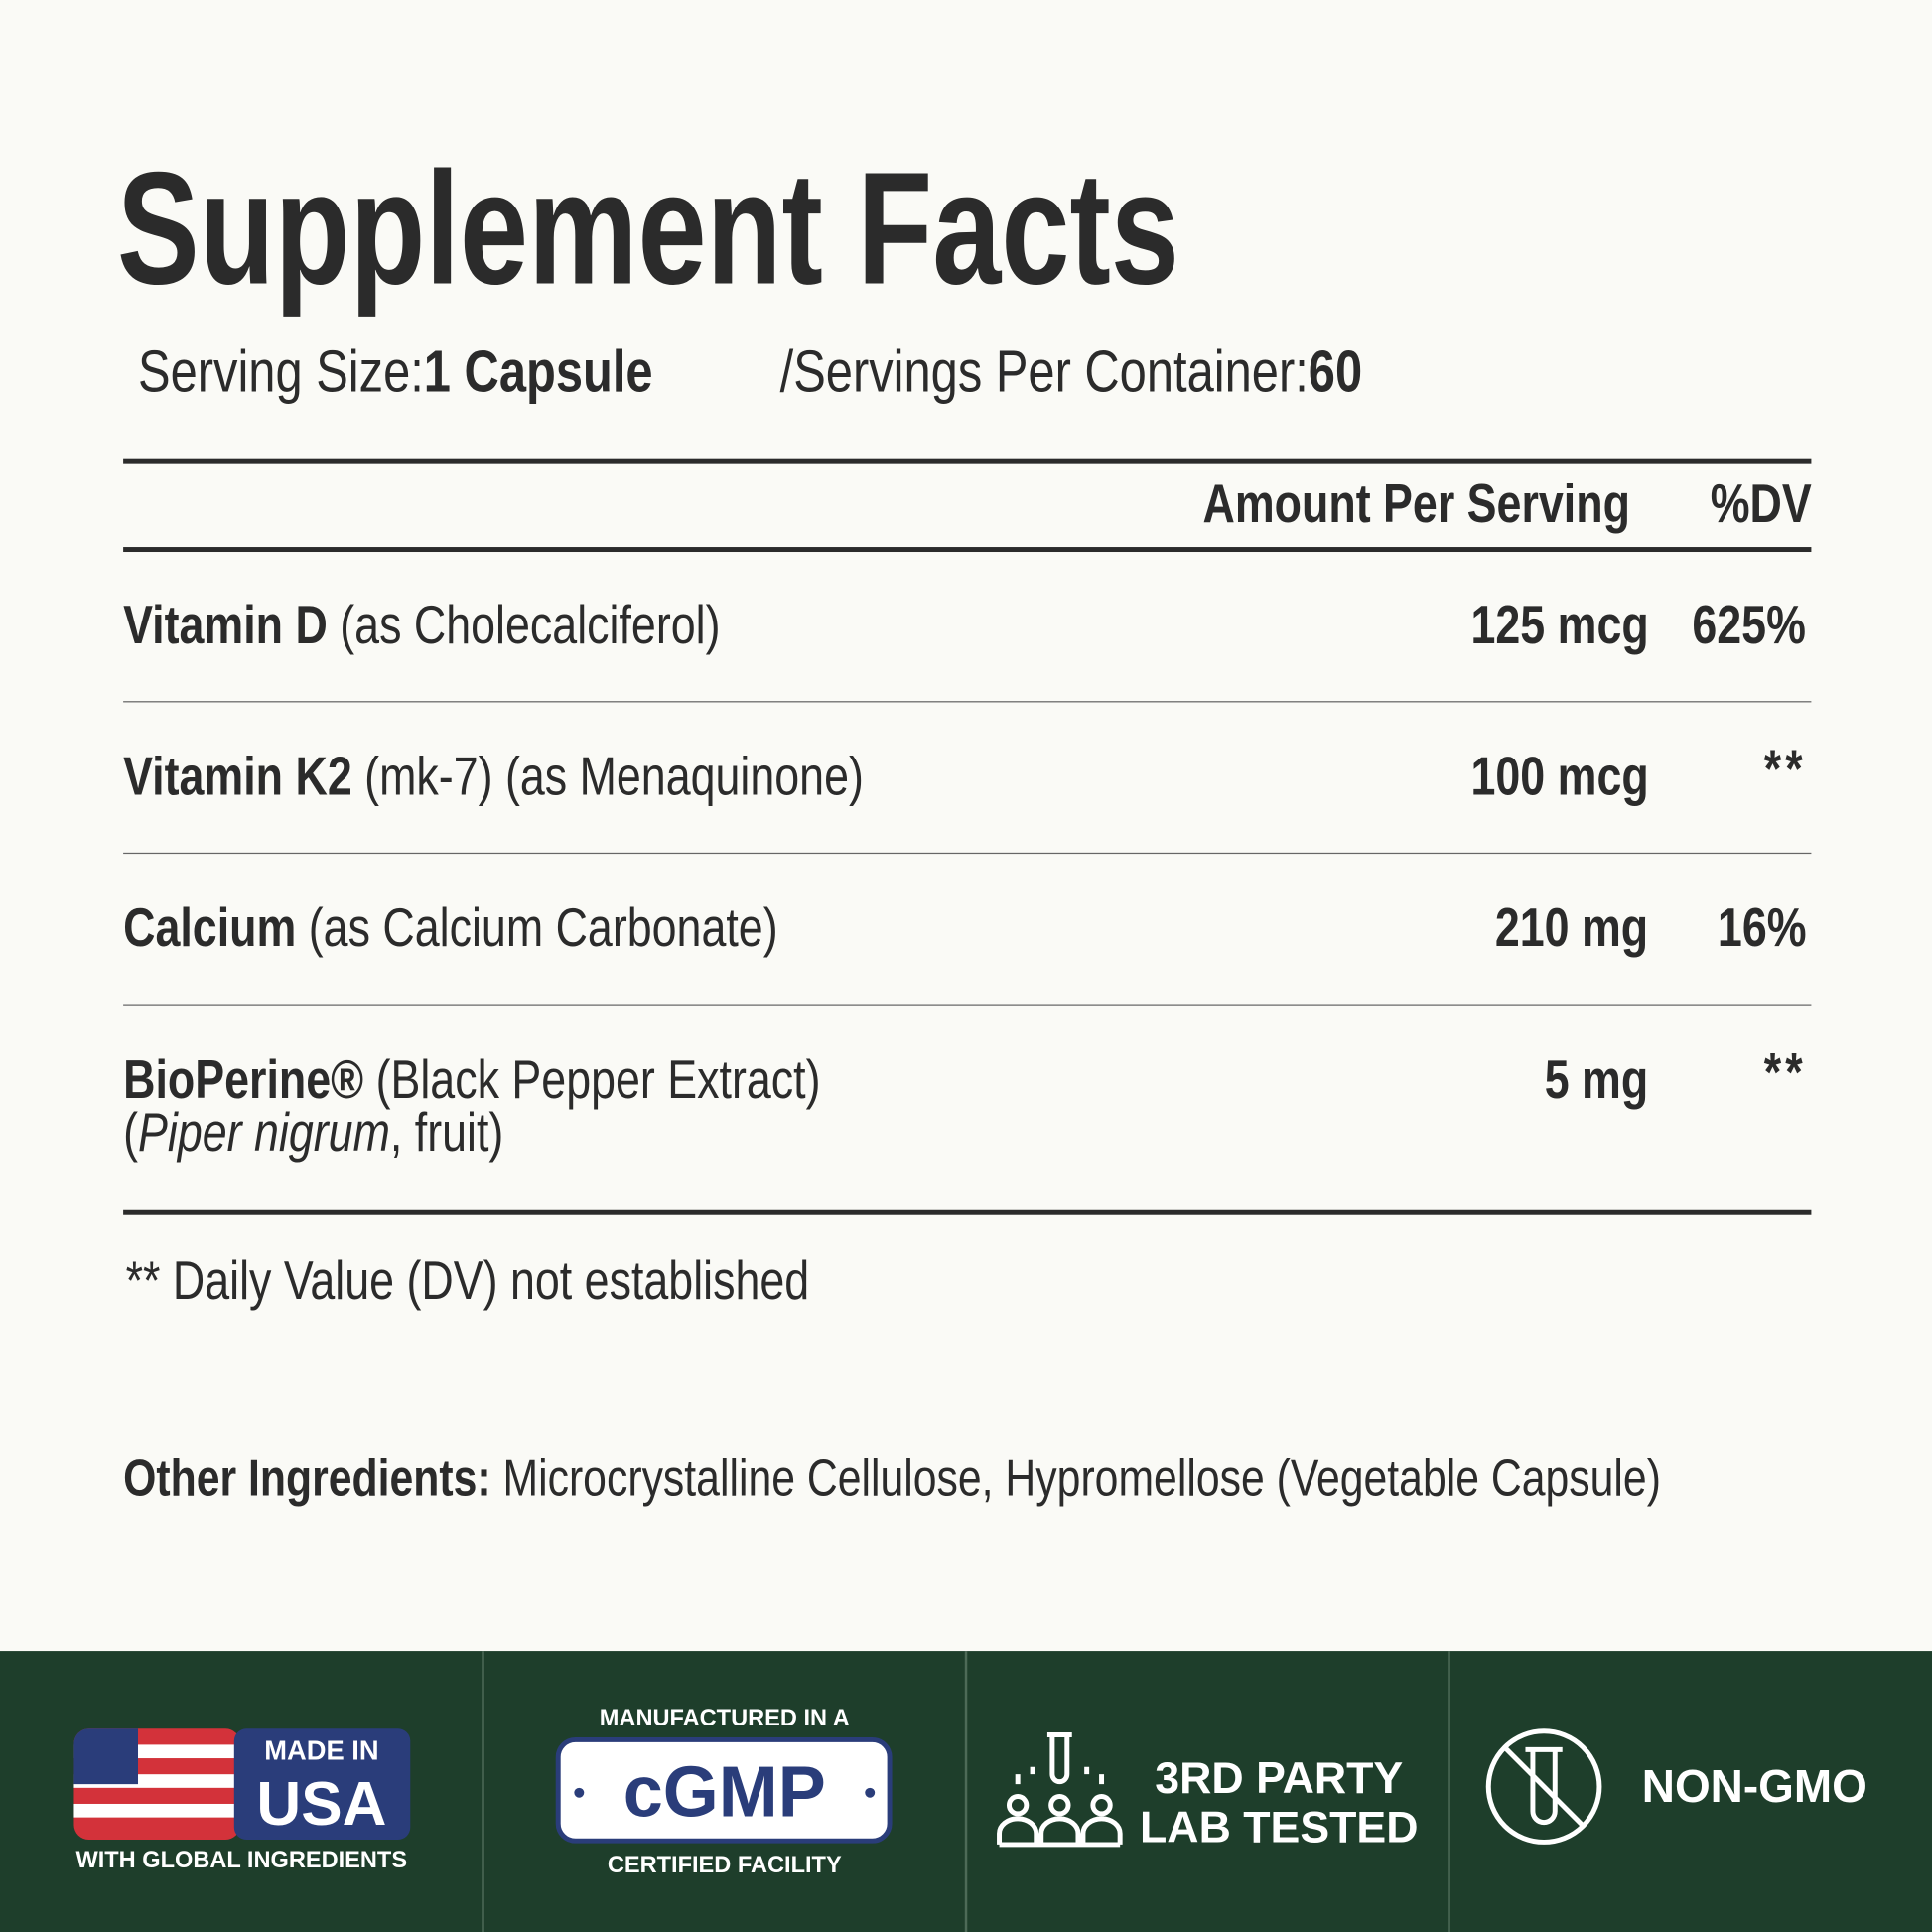  I want to click on ingredient-name: Calcium, so click(210, 928).